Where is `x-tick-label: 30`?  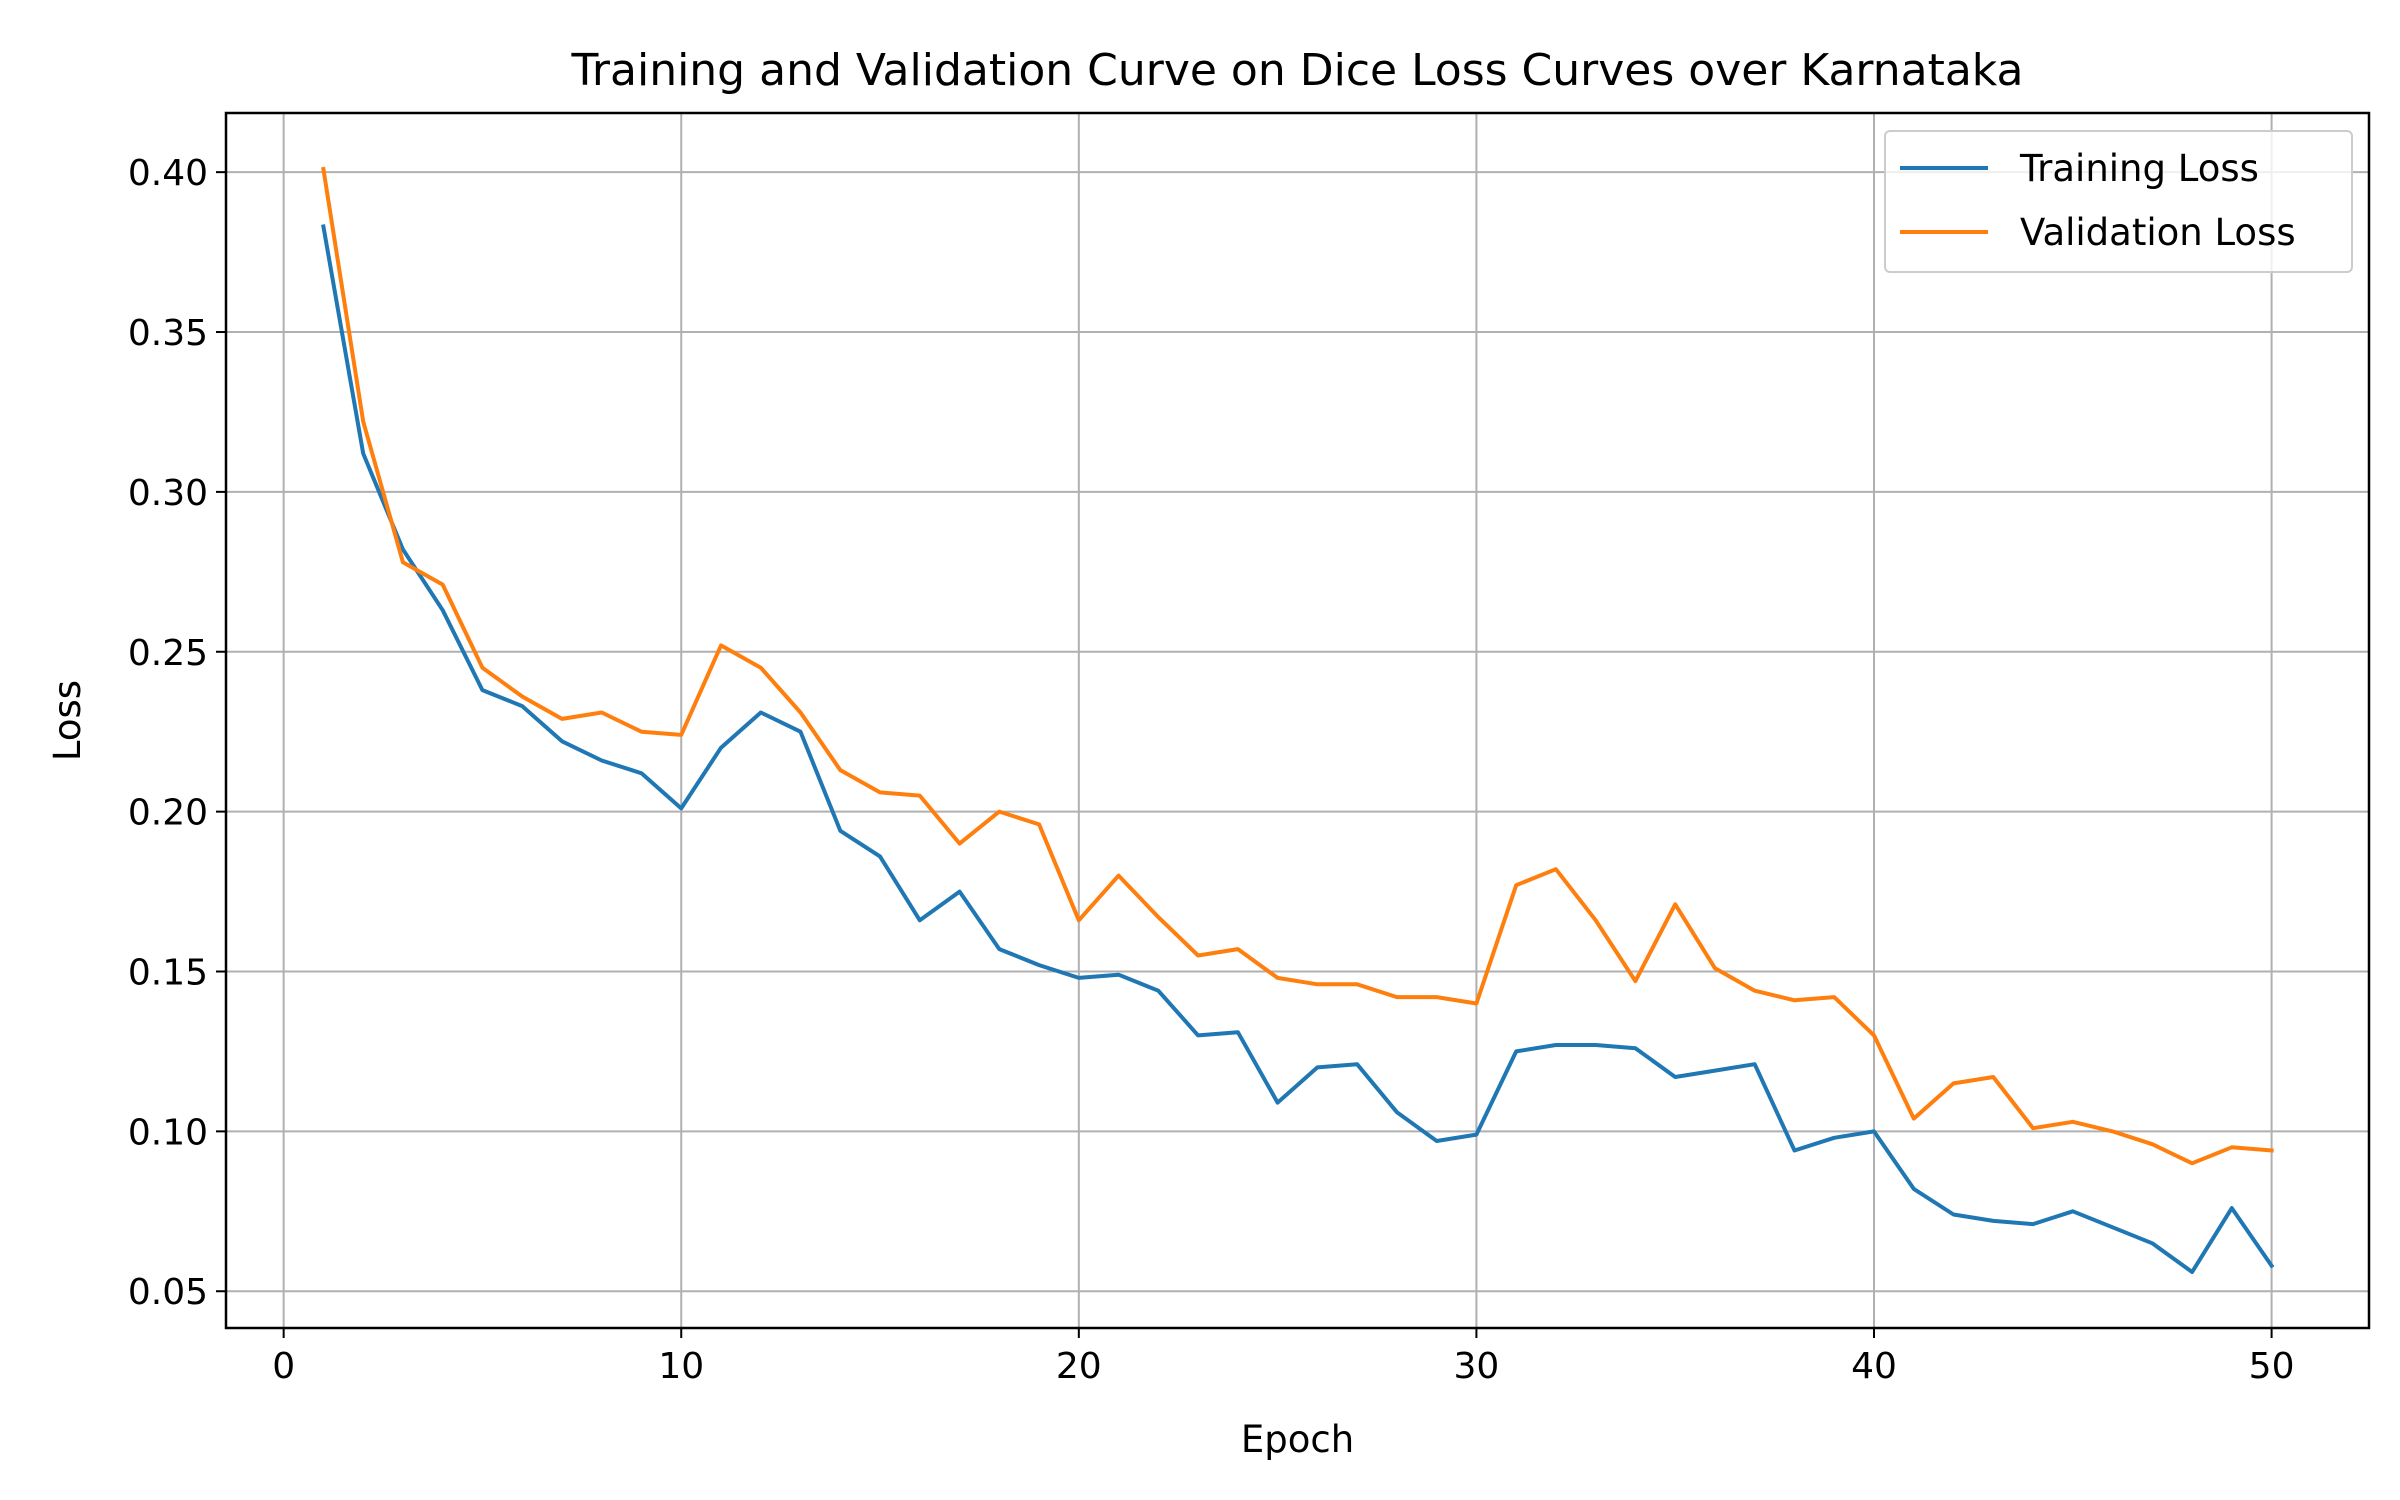 x-tick-label: 30 is located at coordinates (1477, 1366).